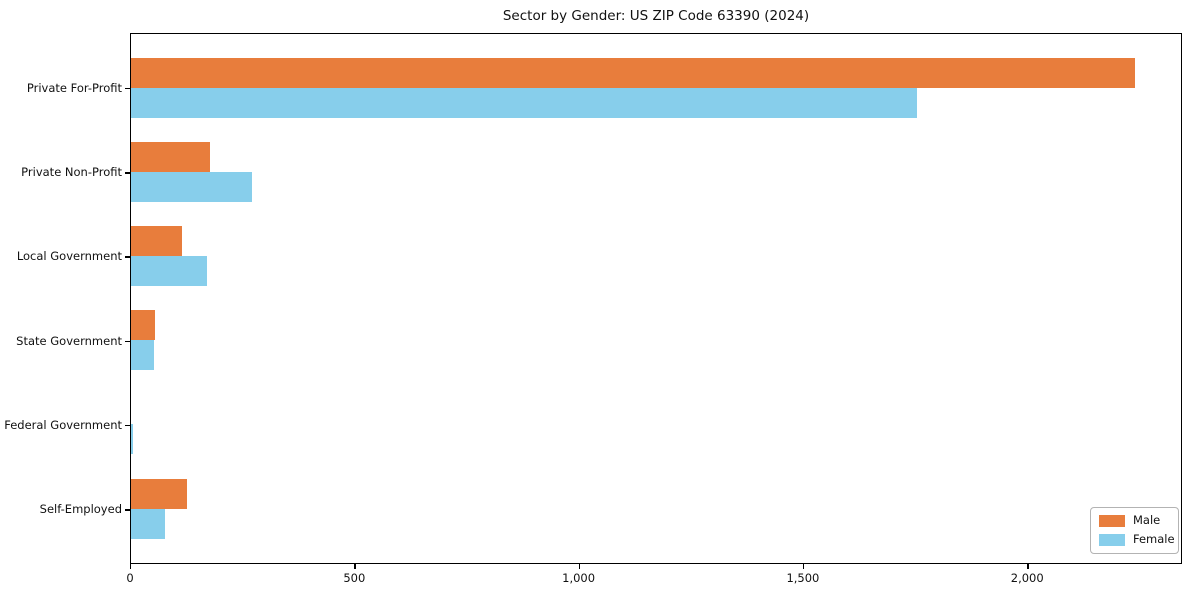 The height and width of the screenshot is (600, 1200). Describe the element at coordinates (80, 509) in the screenshot. I see `y-tick-label-5: Self-Employed` at that location.